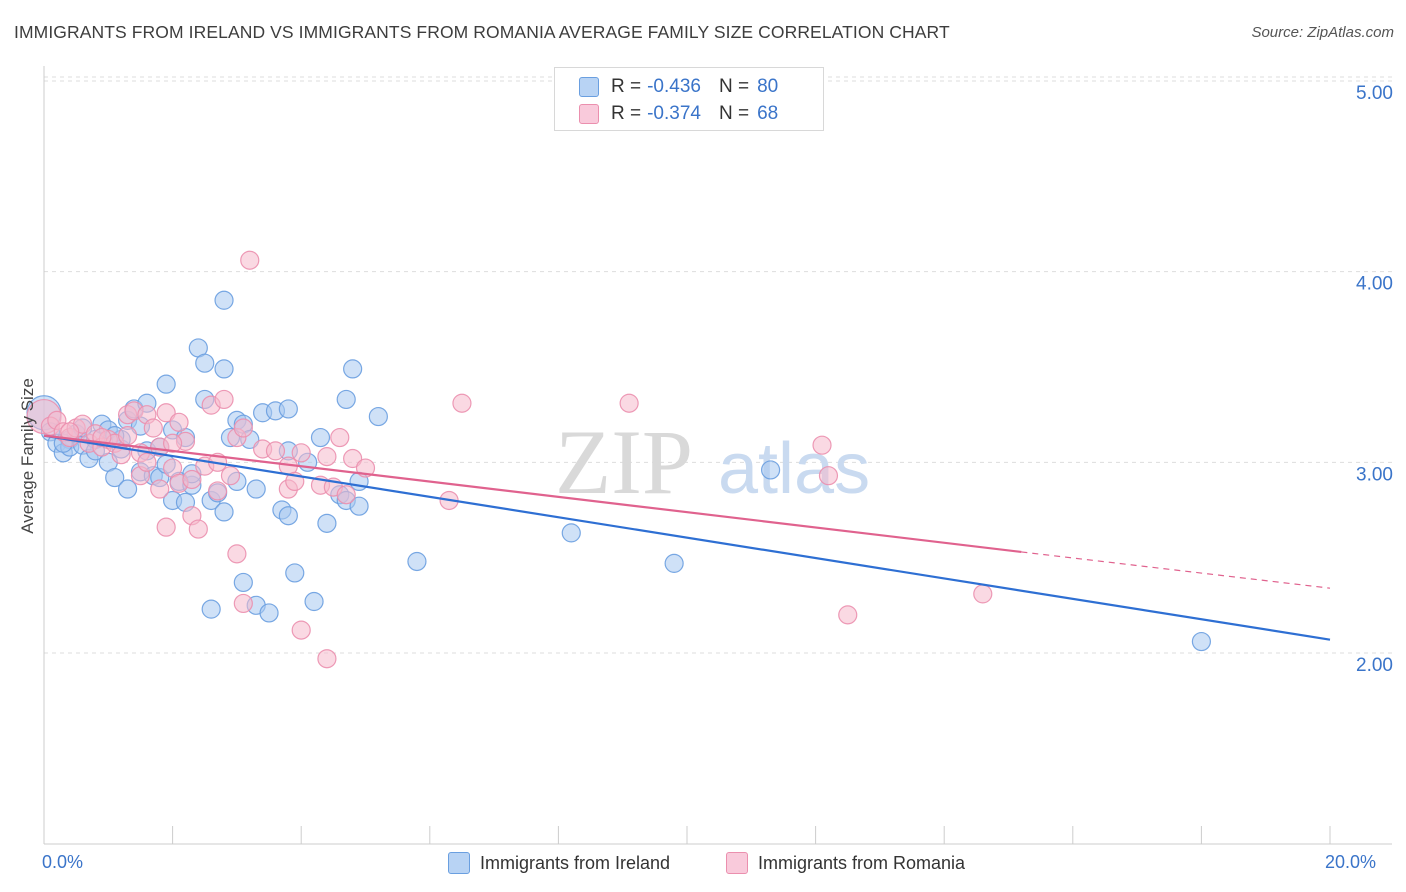 Image resolution: width=1406 pixels, height=892 pixels. Describe the element at coordinates (626, 86) in the screenshot. I see `ireland-r-label: R =` at that location.